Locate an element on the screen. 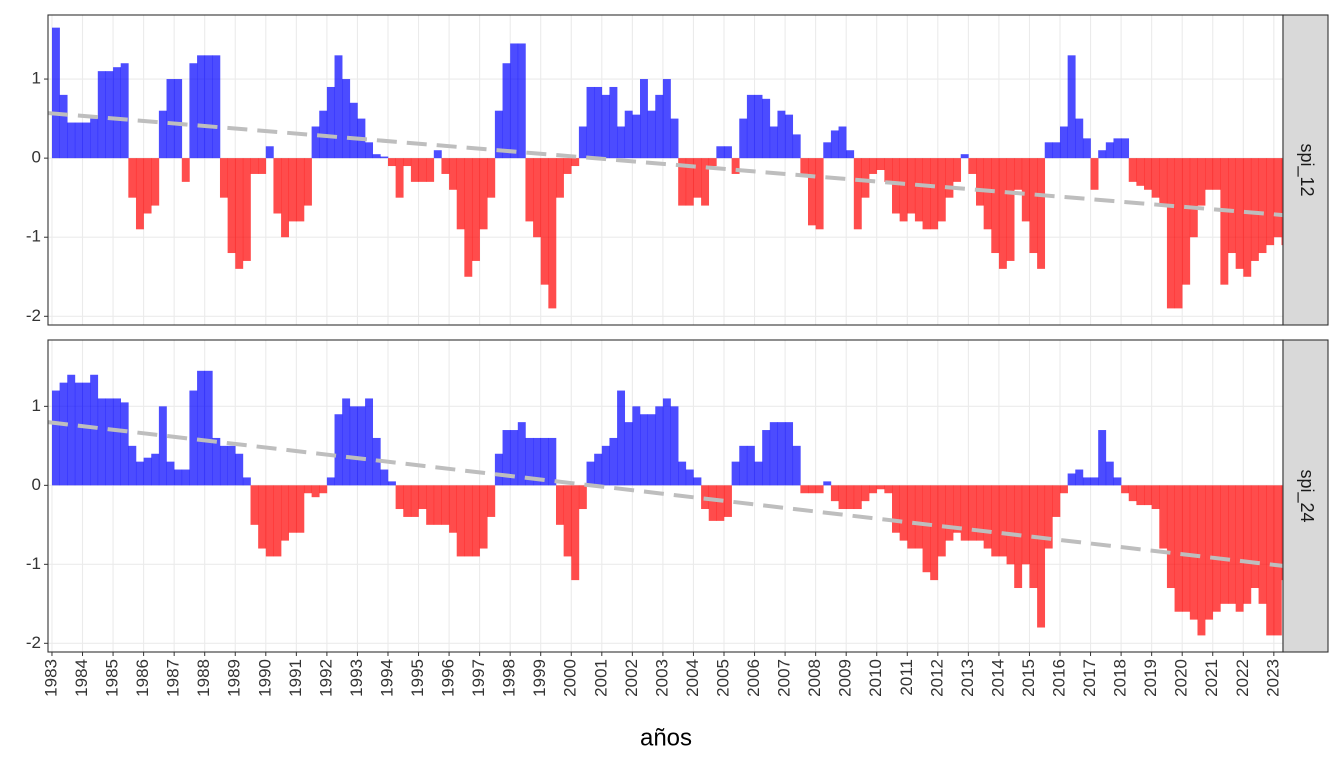 This screenshot has width=1344, height=768. x-tick-label: 1998 is located at coordinates (509, 678).